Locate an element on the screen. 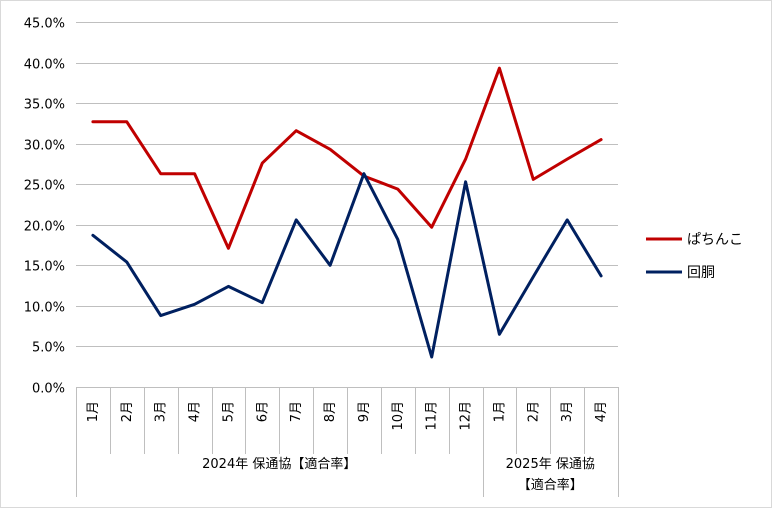  y-tick-label: 5.0% is located at coordinates (48, 348).